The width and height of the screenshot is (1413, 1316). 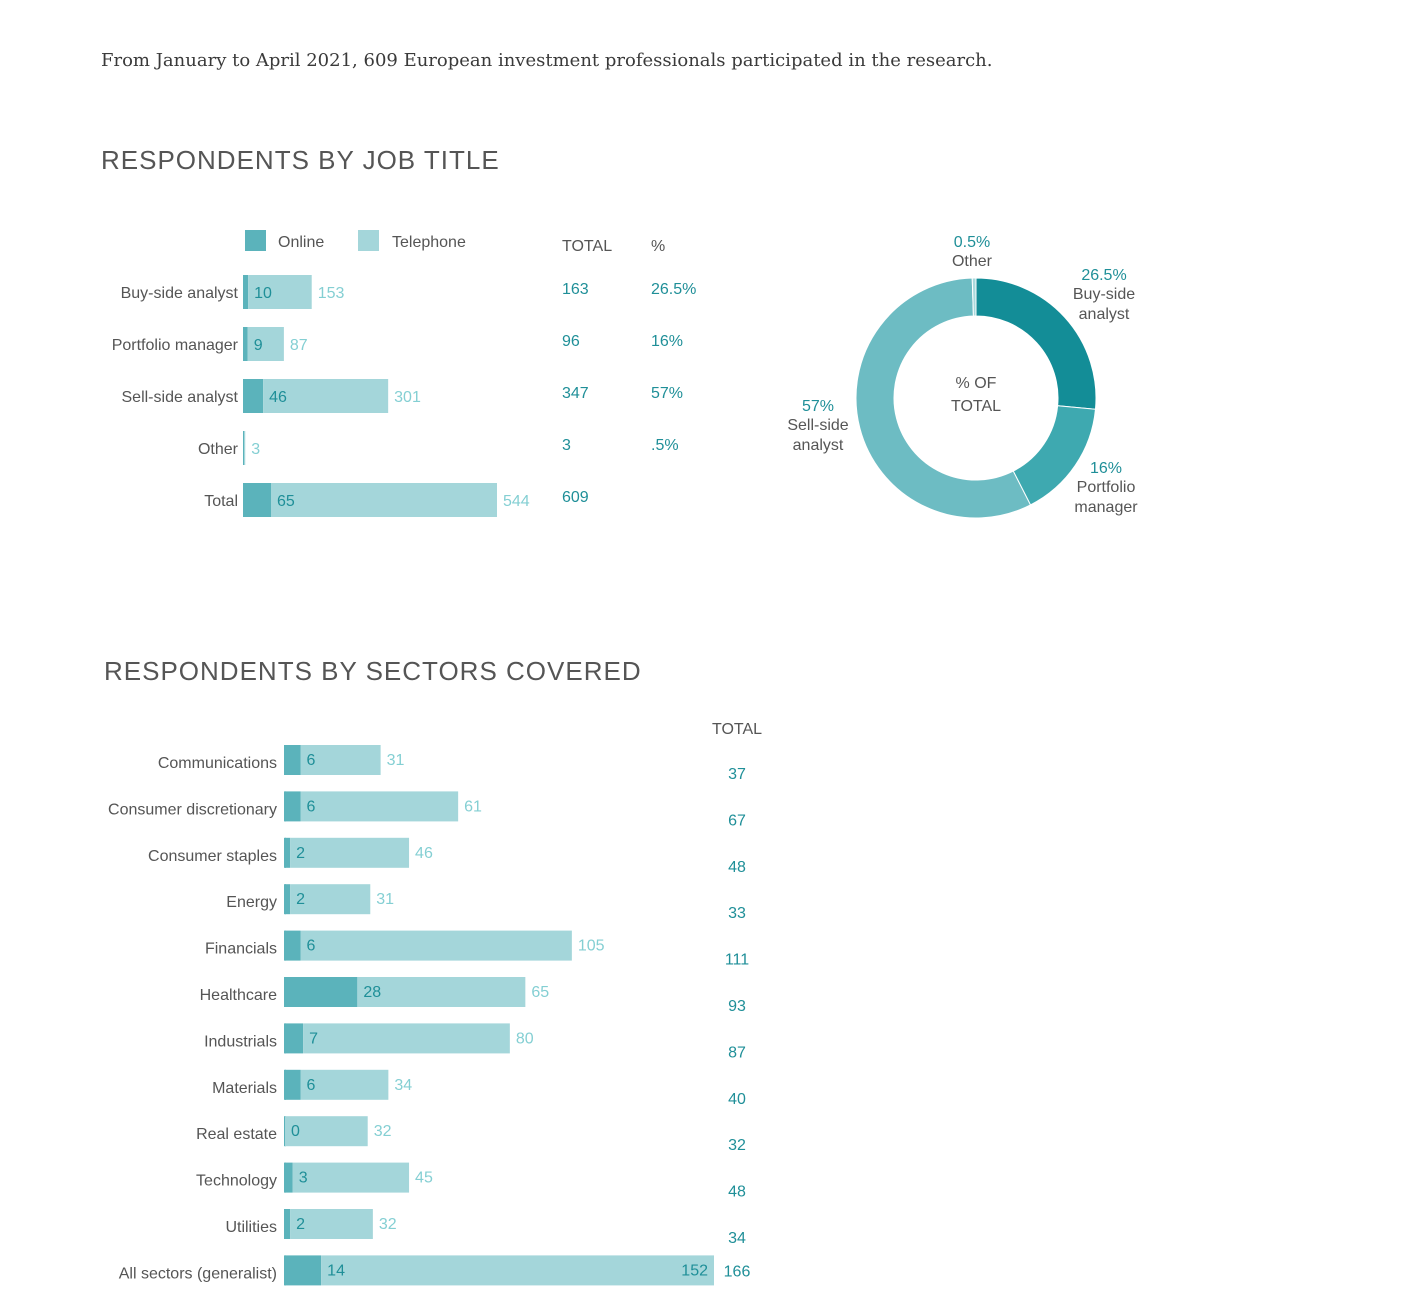 What do you see at coordinates (403, 1085) in the screenshot?
I see `telephone-value-label: 34` at bounding box center [403, 1085].